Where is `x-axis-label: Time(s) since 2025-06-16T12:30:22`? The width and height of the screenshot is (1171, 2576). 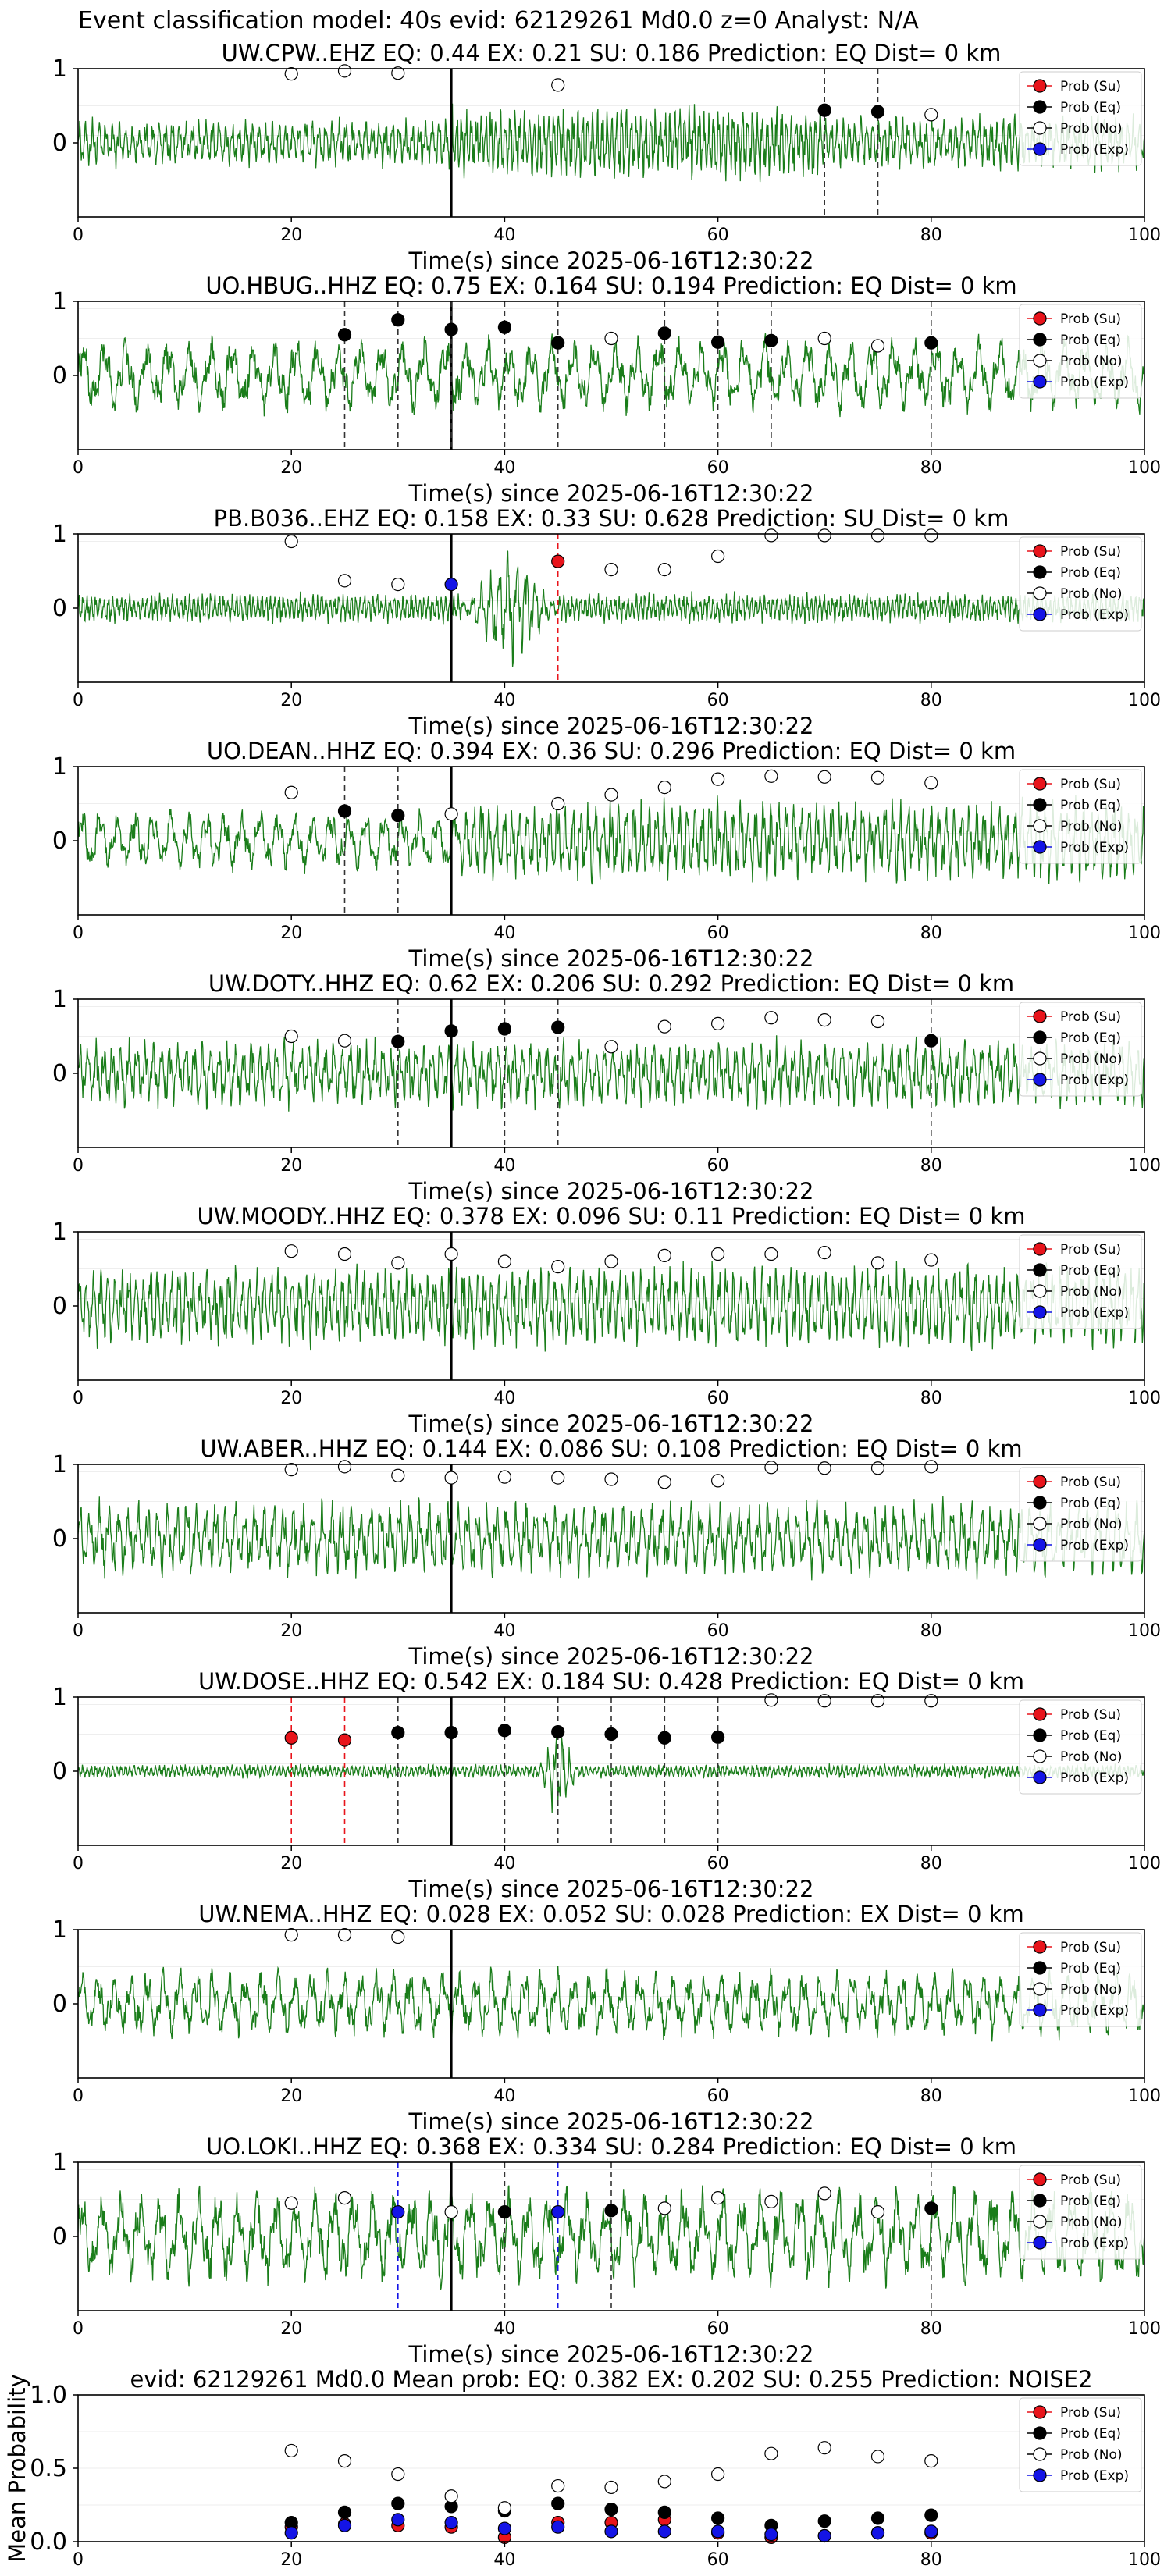 x-axis-label: Time(s) since 2025-06-16T12:30:22 is located at coordinates (611, 1424).